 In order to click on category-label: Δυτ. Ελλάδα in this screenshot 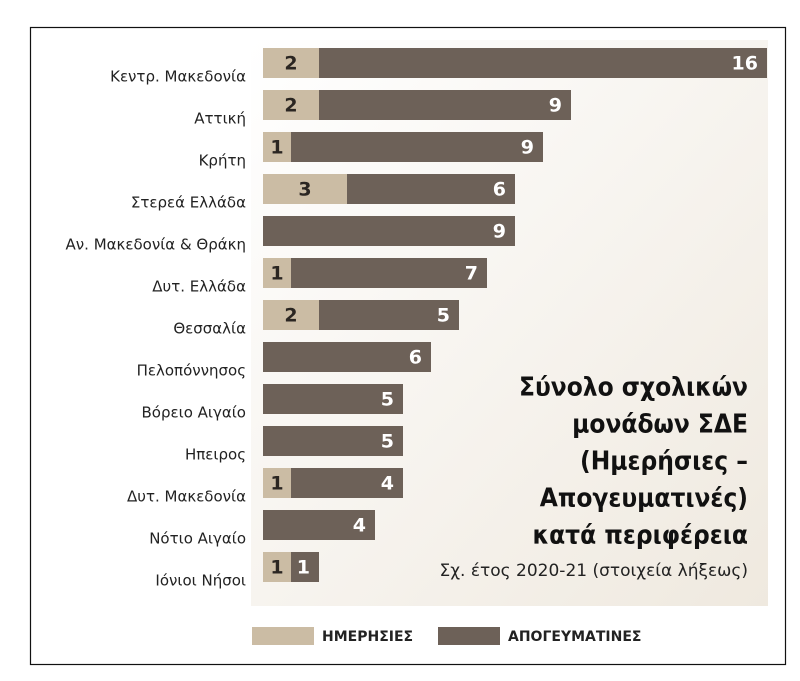, I will do `click(199, 287)`.